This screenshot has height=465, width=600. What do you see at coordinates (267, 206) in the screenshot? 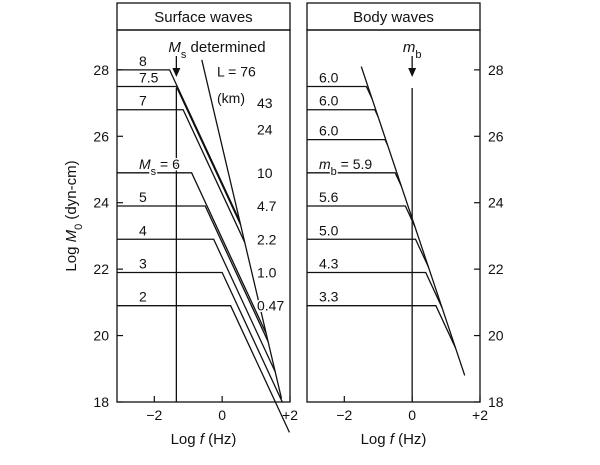
I see `length-value: 4.7` at bounding box center [267, 206].